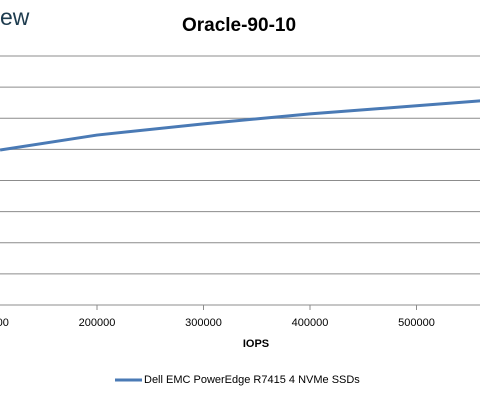 The height and width of the screenshot is (401, 480). What do you see at coordinates (416, 323) in the screenshot?
I see `x-tick-label: 500000` at bounding box center [416, 323].